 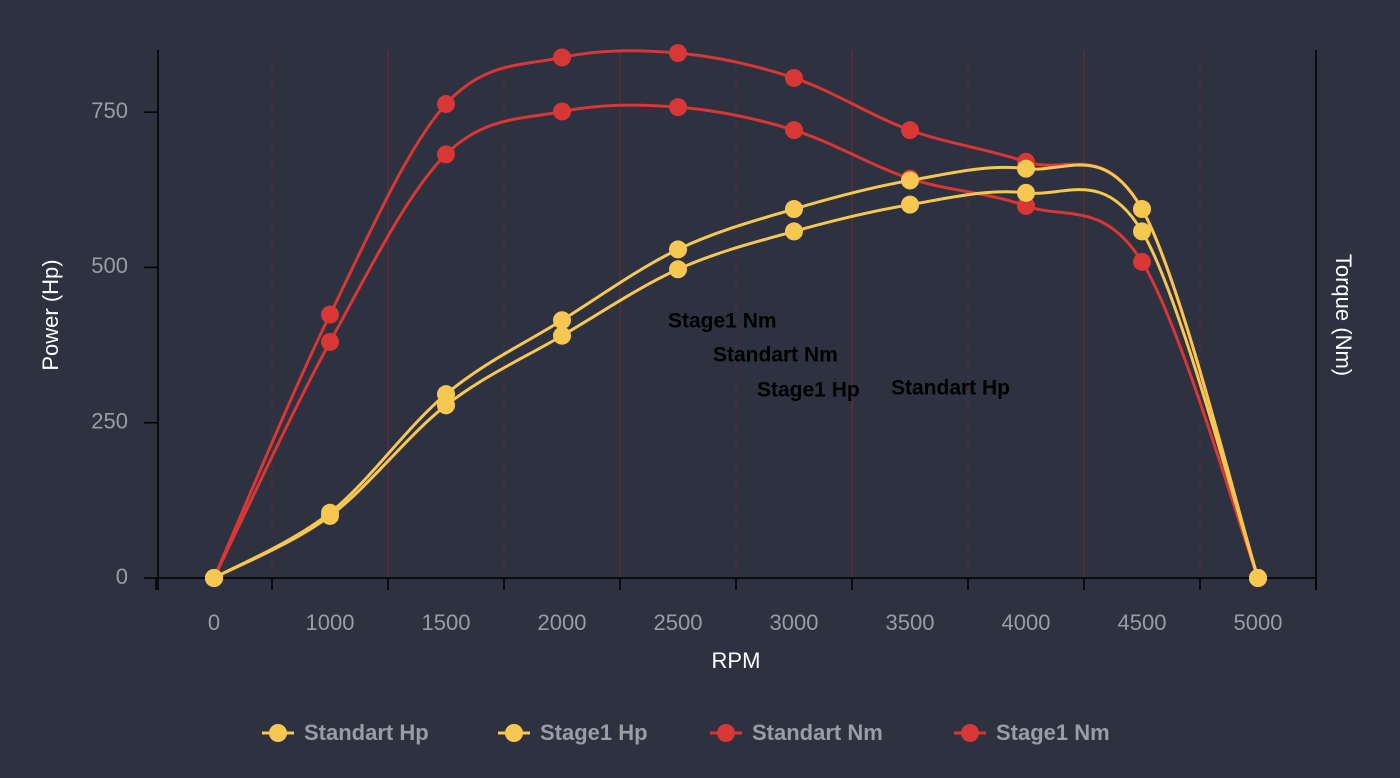 I want to click on legend-item: Stage1 Hp, so click(x=573, y=732).